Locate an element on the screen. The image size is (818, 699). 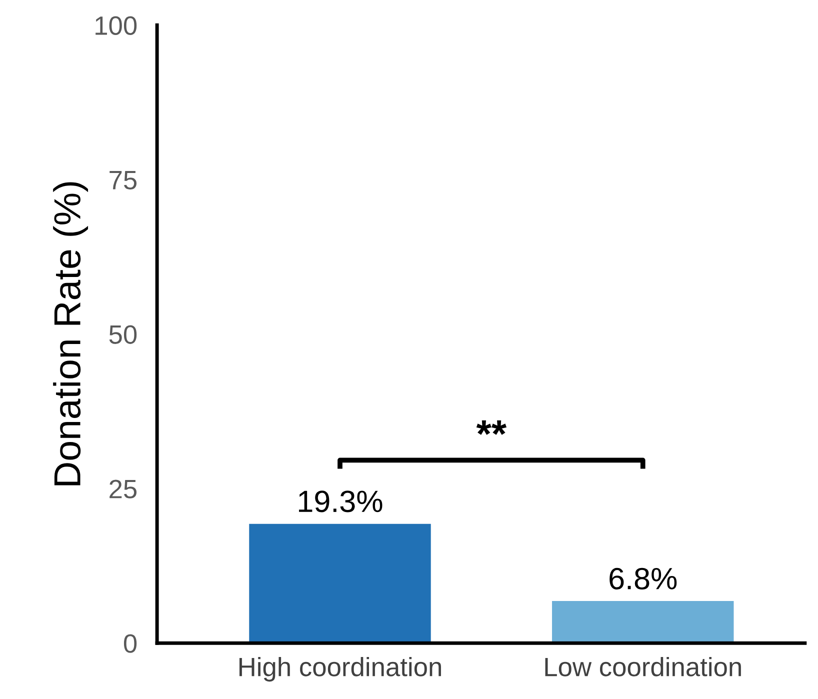
y-tick-label: 25 is located at coordinates (123, 489).